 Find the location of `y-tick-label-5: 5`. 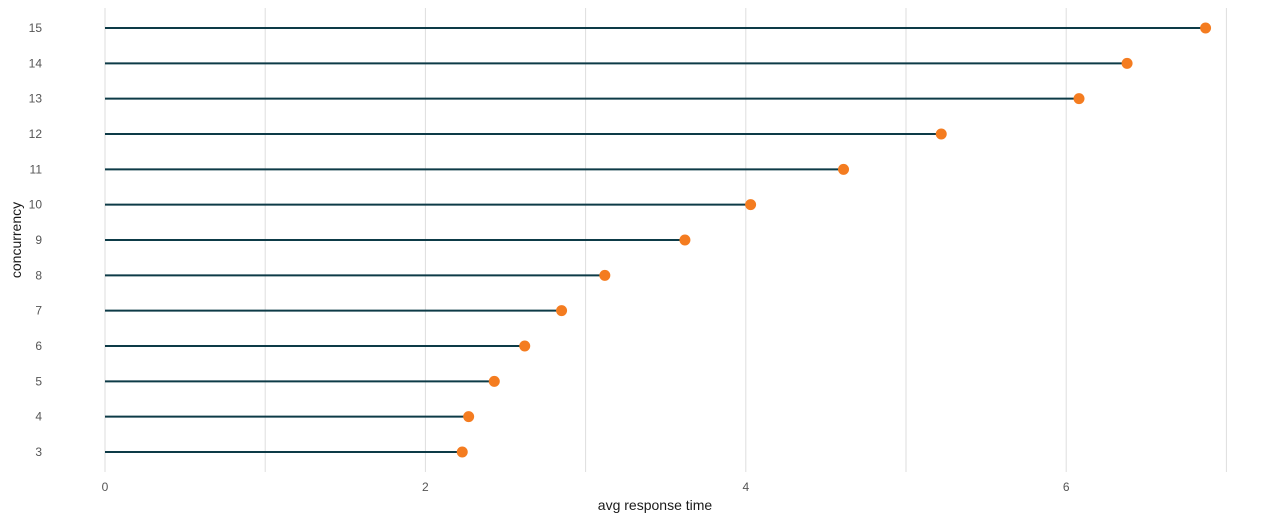

y-tick-label-5: 5 is located at coordinates (38, 381).